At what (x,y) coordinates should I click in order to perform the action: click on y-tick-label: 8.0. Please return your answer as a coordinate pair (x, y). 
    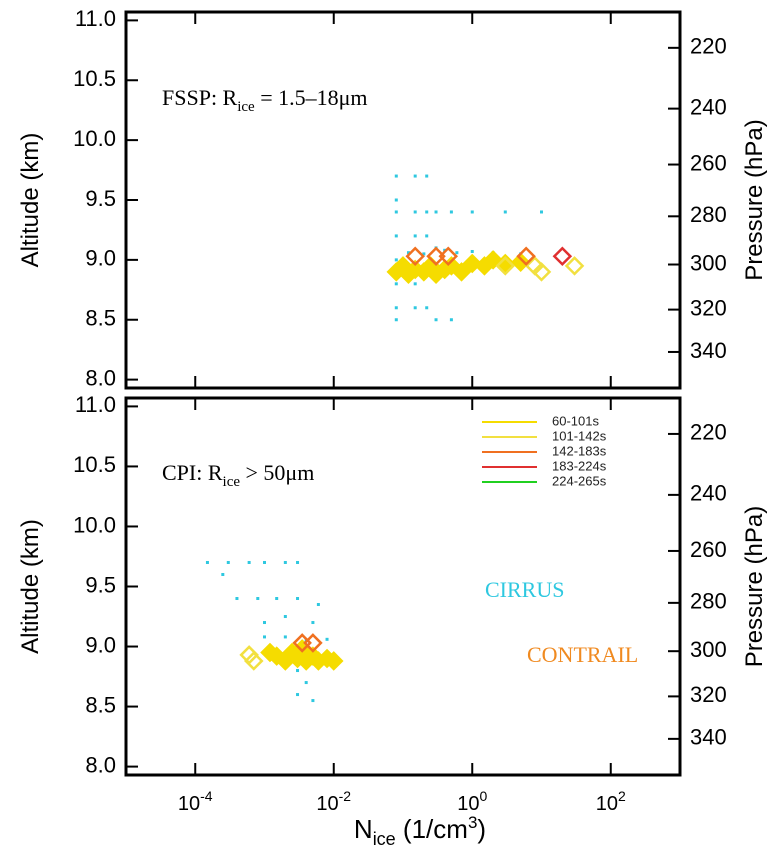
    Looking at the image, I should click on (100, 764).